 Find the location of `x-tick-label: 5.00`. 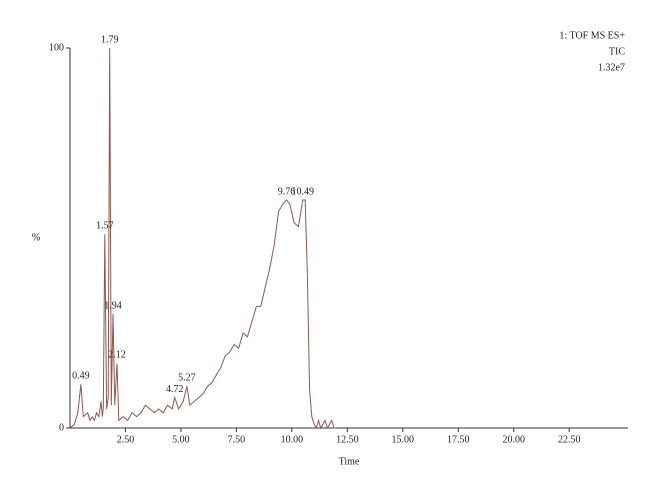

x-tick-label: 5.00 is located at coordinates (181, 439).